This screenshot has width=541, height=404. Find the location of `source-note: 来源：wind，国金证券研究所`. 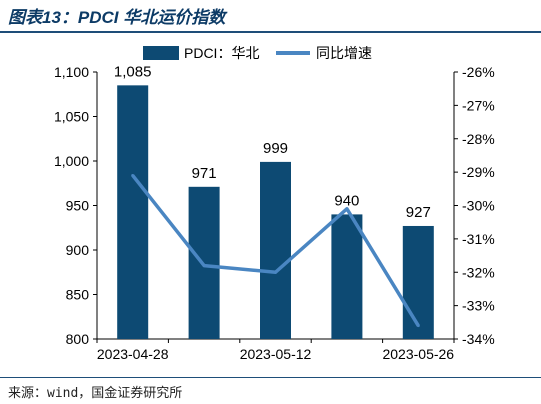

source-note: 来源：wind，国金证券研究所 is located at coordinates (95, 393).